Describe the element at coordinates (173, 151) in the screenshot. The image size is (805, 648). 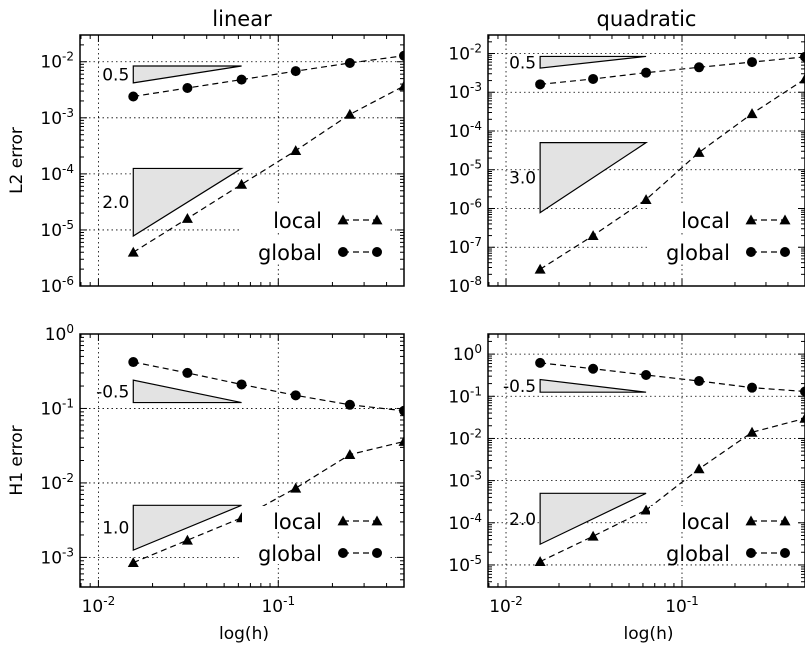
I see `slope-triangles: 0.5 2.0` at that location.